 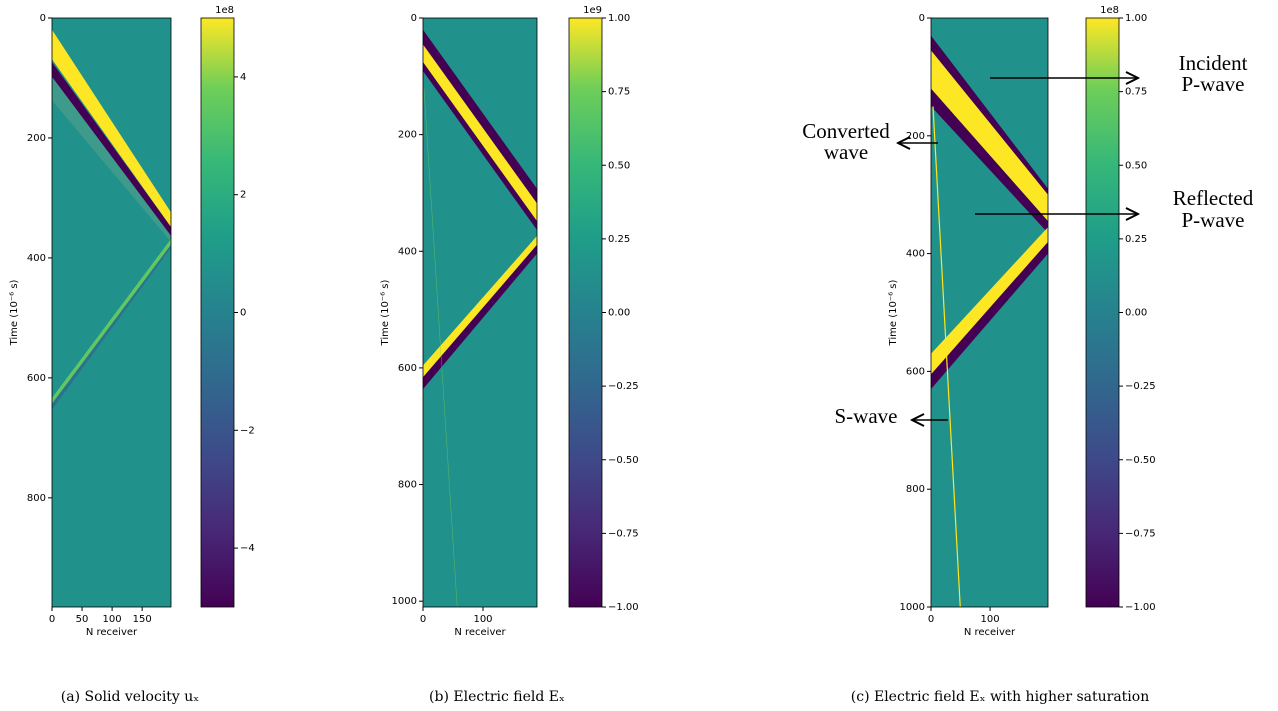 I want to click on annotation-text: Reflected, so click(x=1213, y=198).